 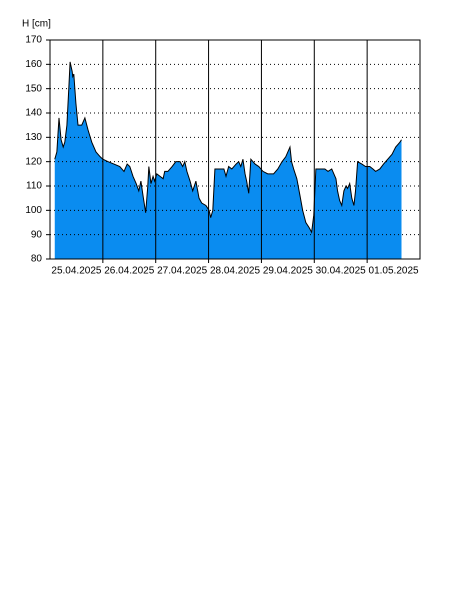 What do you see at coordinates (33, 210) in the screenshot?
I see `y-tick-label: 100` at bounding box center [33, 210].